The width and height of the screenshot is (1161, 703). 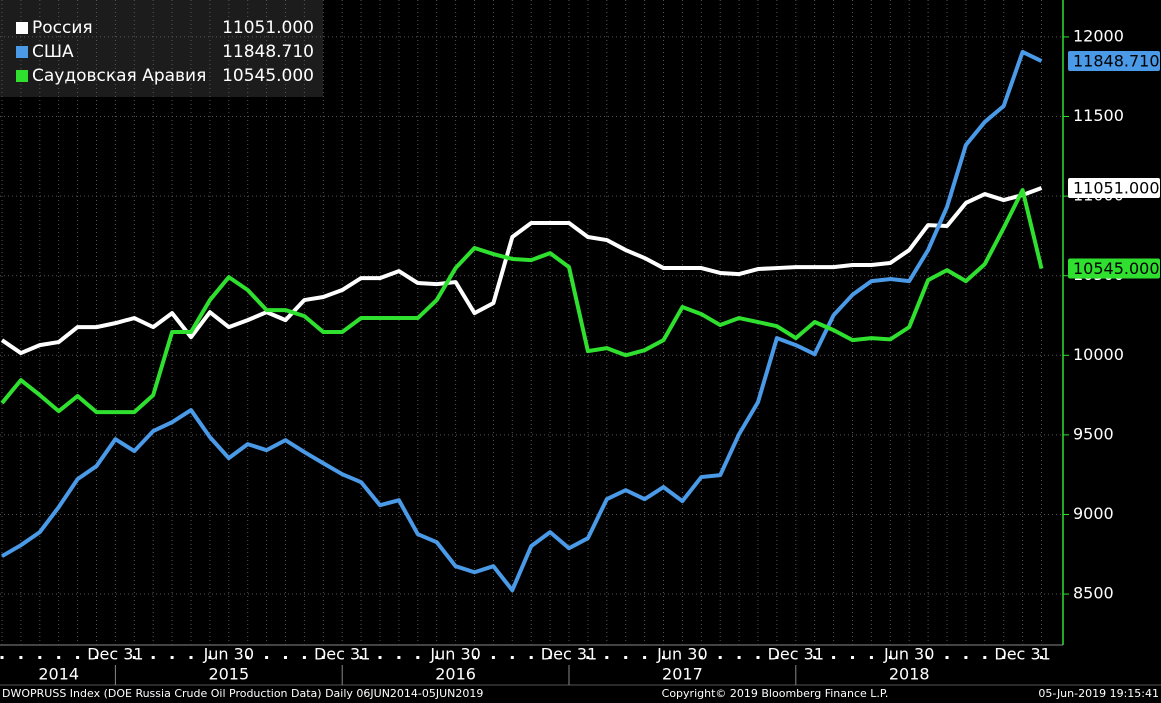 I want to click on y-tick-label: 10000, so click(x=1098, y=354).